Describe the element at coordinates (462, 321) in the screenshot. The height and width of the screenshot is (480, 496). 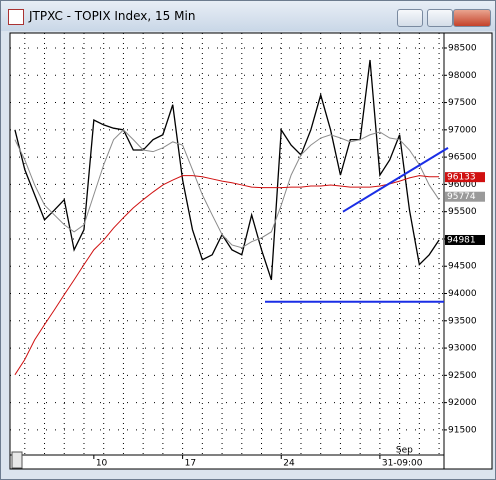
I see `y-tick-label: 93500` at that location.